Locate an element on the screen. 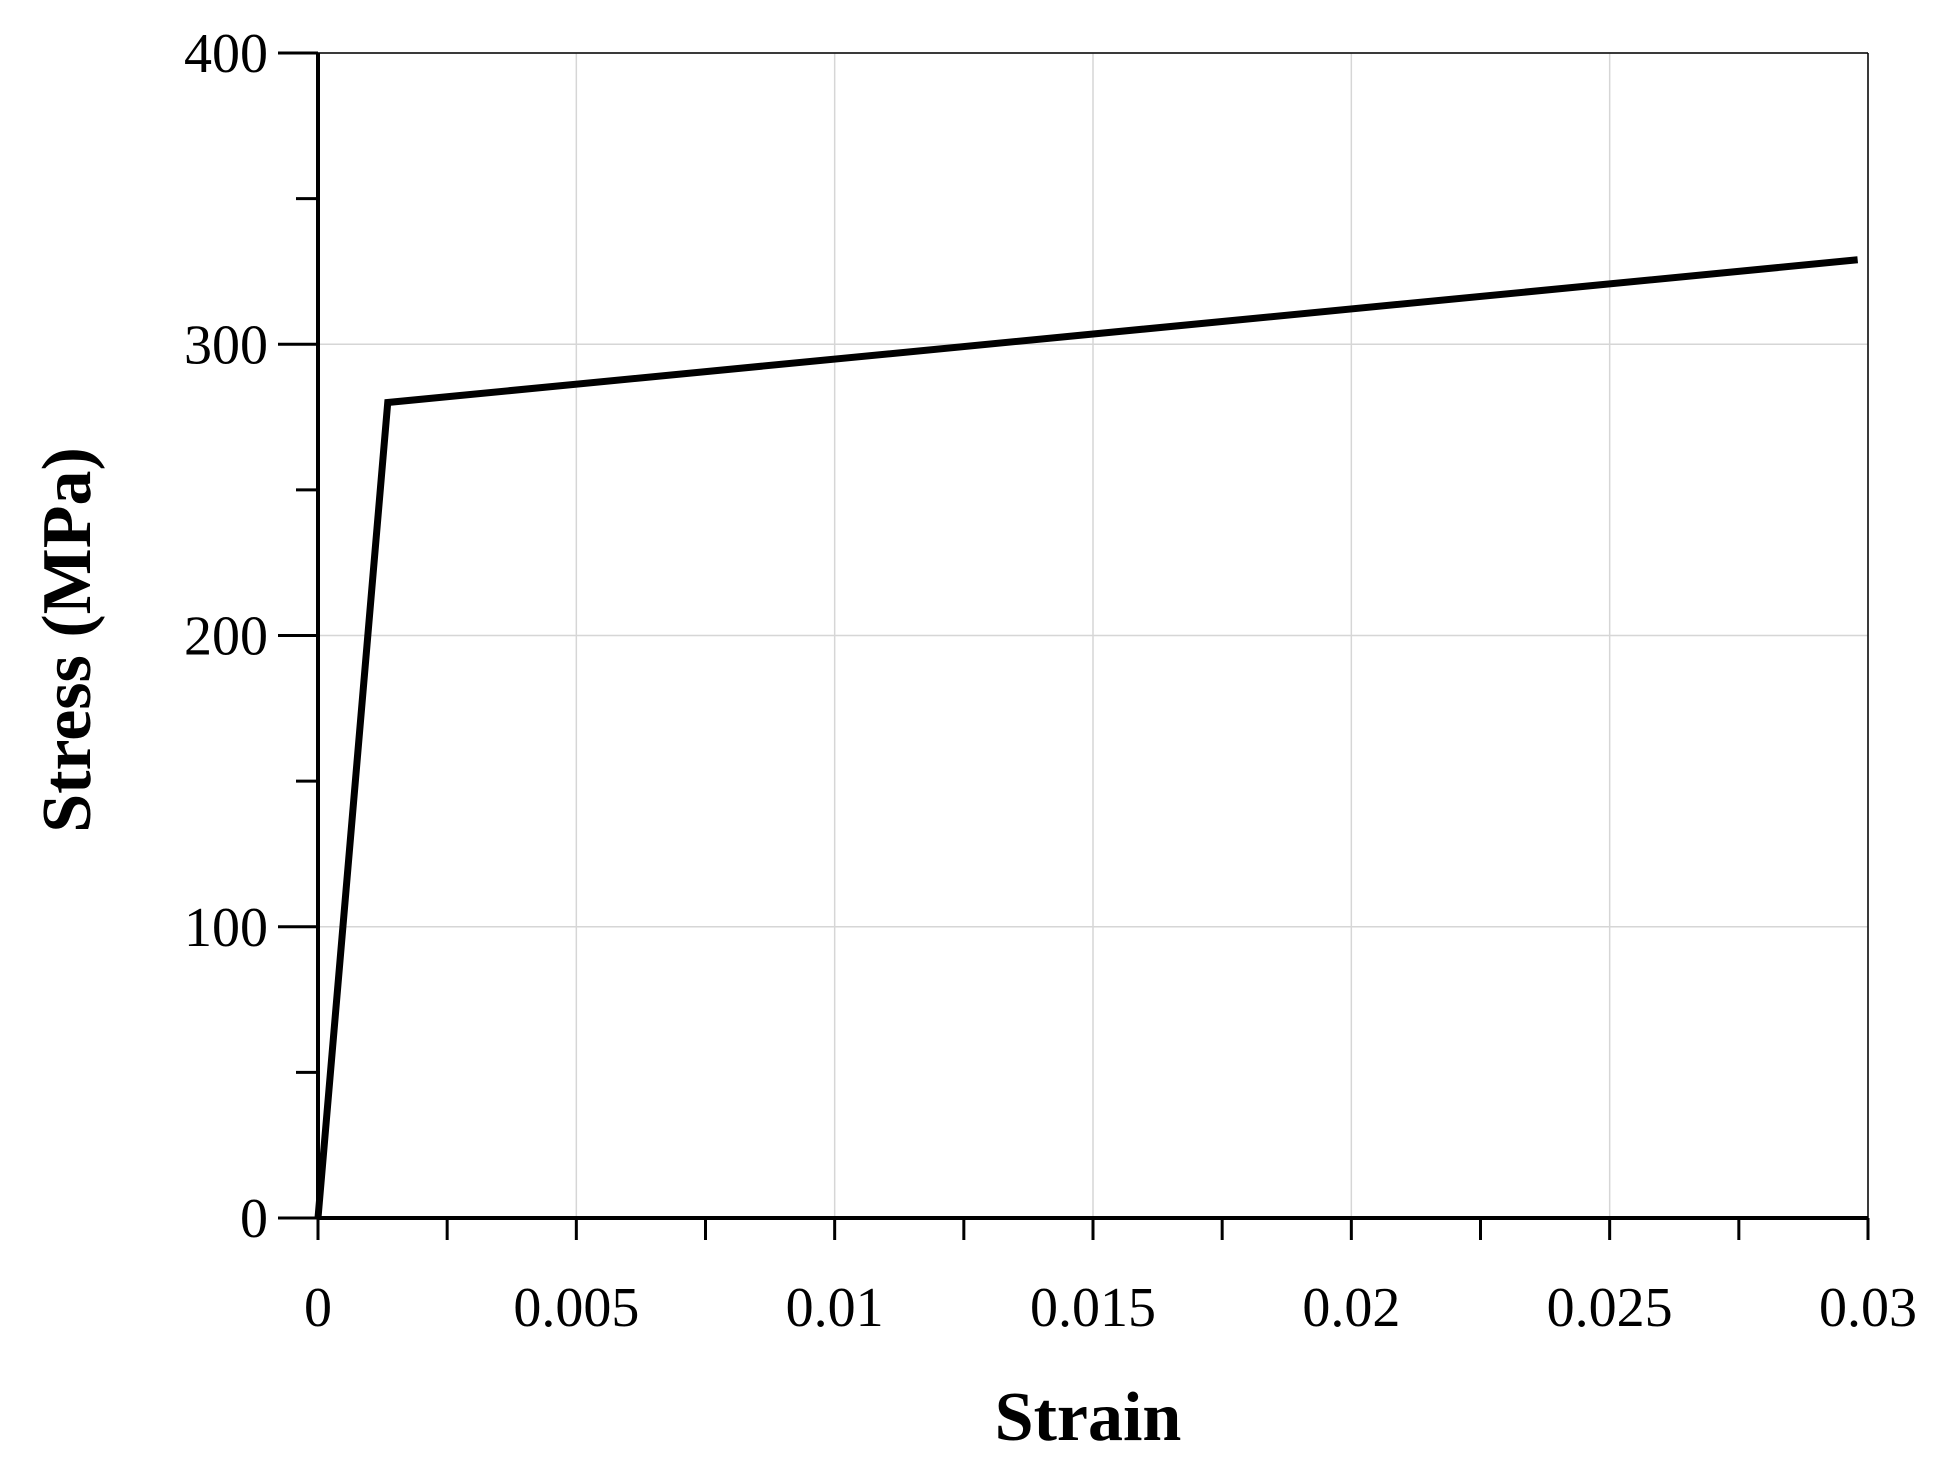 This screenshot has height=1460, width=1938. x-axis-title: Strain is located at coordinates (1088, 1417).